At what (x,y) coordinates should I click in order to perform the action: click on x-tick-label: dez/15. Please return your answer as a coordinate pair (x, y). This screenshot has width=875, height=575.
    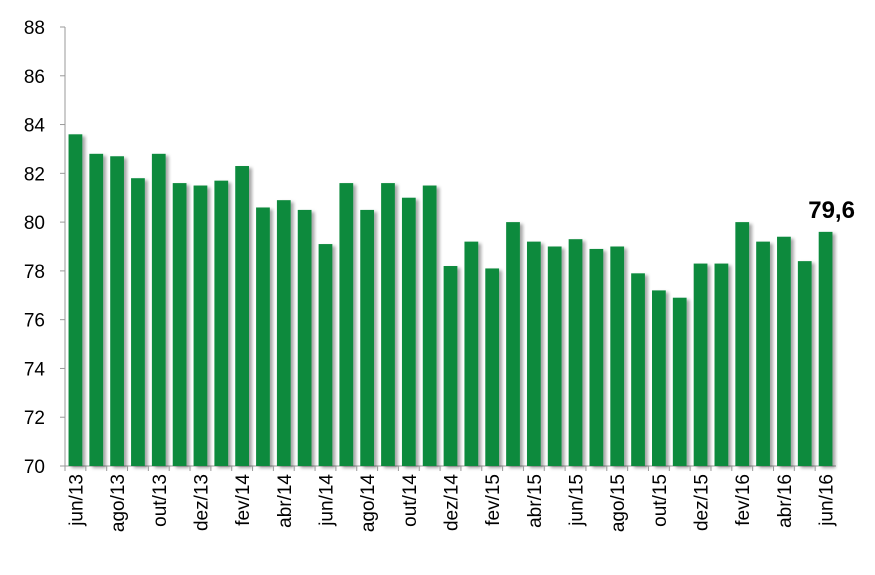
    Looking at the image, I should click on (702, 502).